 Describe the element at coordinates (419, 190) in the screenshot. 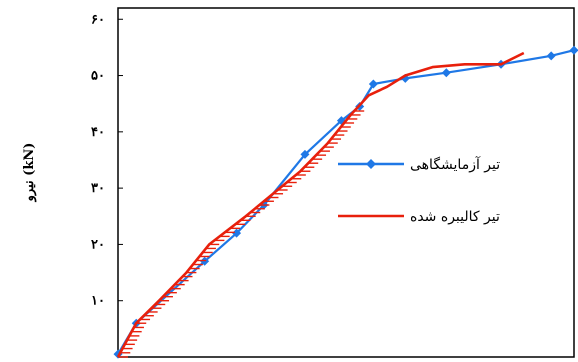

I see `legend: تیر آزمایشگاهی تیر کالیبره شده` at that location.